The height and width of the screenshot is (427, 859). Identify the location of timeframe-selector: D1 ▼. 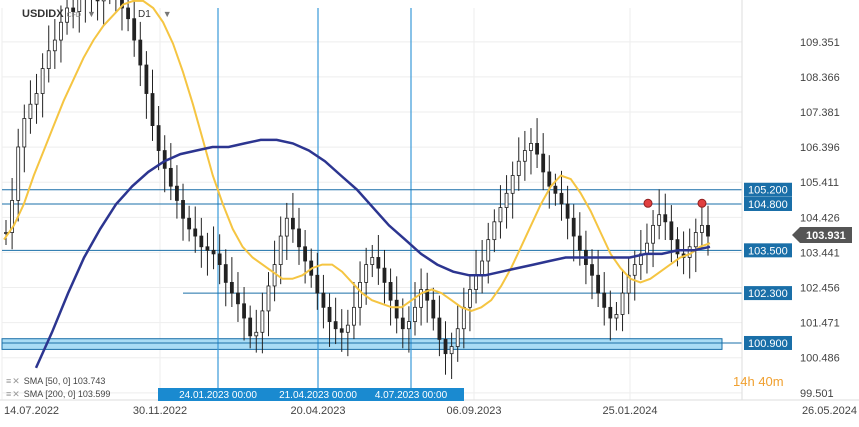
(155, 14).